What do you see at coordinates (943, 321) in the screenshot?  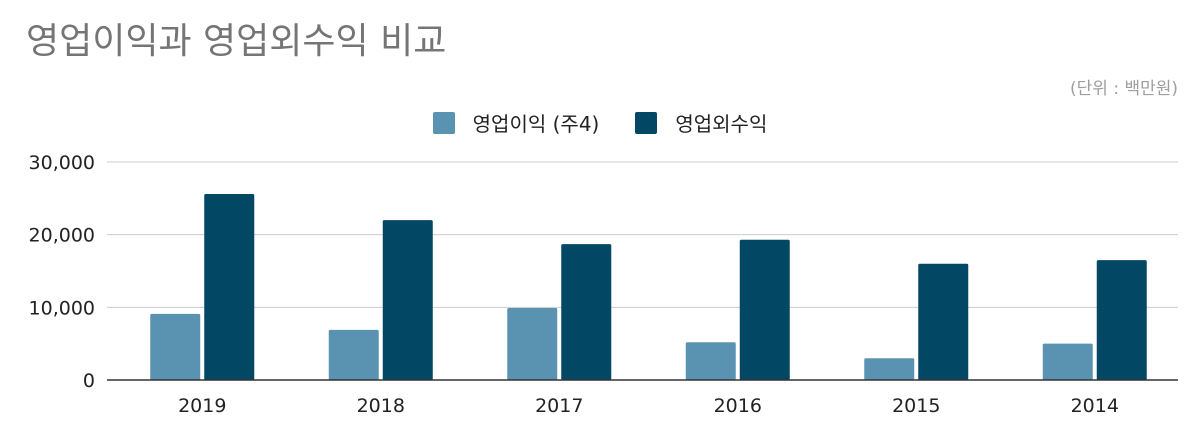 I see `bar-non-operating-income-2015` at bounding box center [943, 321].